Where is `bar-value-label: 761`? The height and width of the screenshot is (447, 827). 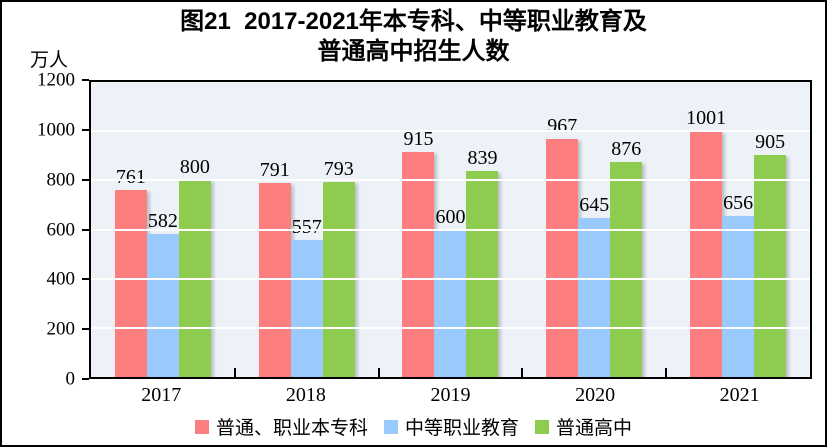
bar-value-label: 761 is located at coordinates (130, 176).